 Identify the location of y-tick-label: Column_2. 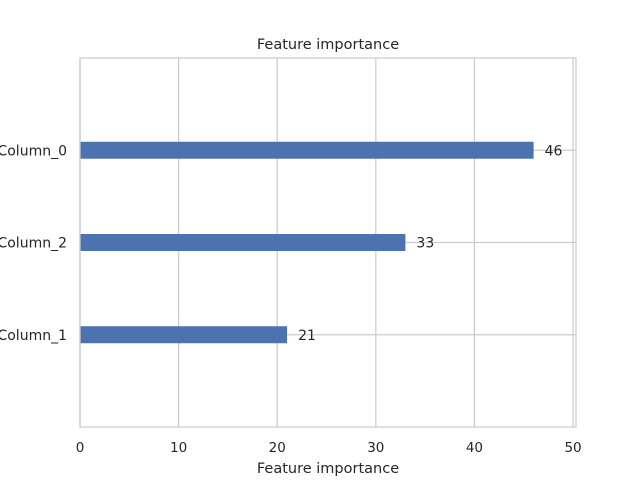
(33, 244).